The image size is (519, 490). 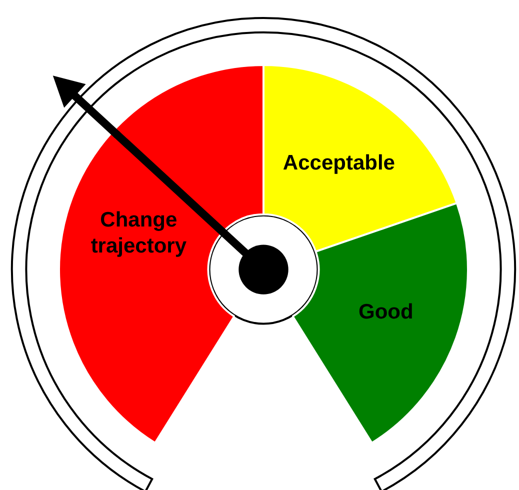 I want to click on slice-label: Good, so click(x=386, y=312).